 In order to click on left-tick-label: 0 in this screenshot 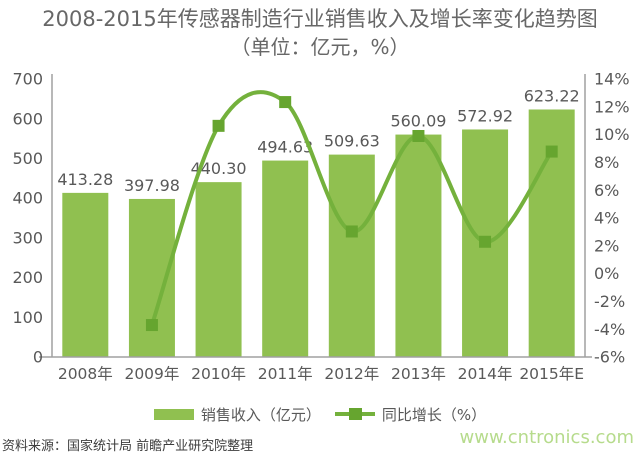, I will do `click(38, 357)`.